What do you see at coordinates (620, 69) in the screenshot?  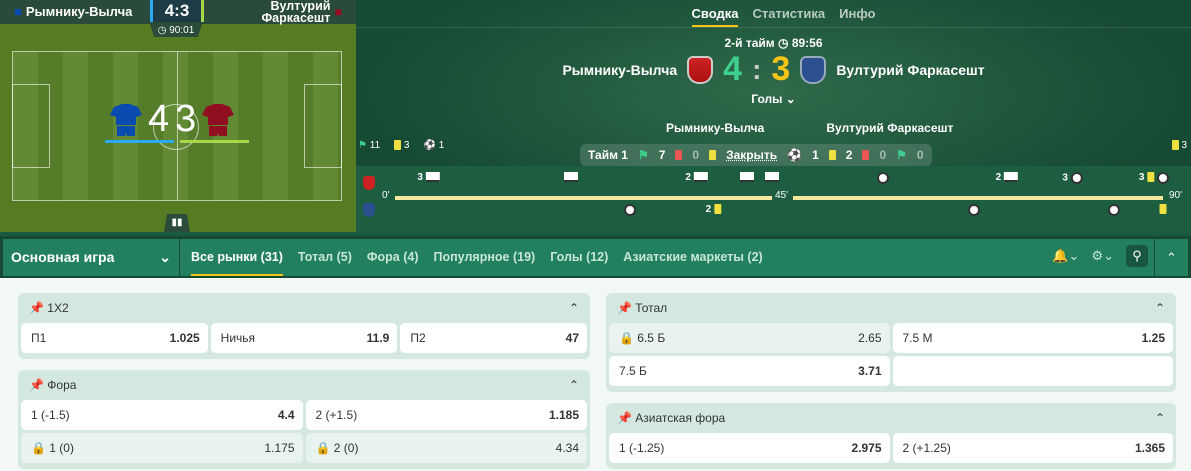 I see `home-team: Рымнику-Вылча` at bounding box center [620, 69].